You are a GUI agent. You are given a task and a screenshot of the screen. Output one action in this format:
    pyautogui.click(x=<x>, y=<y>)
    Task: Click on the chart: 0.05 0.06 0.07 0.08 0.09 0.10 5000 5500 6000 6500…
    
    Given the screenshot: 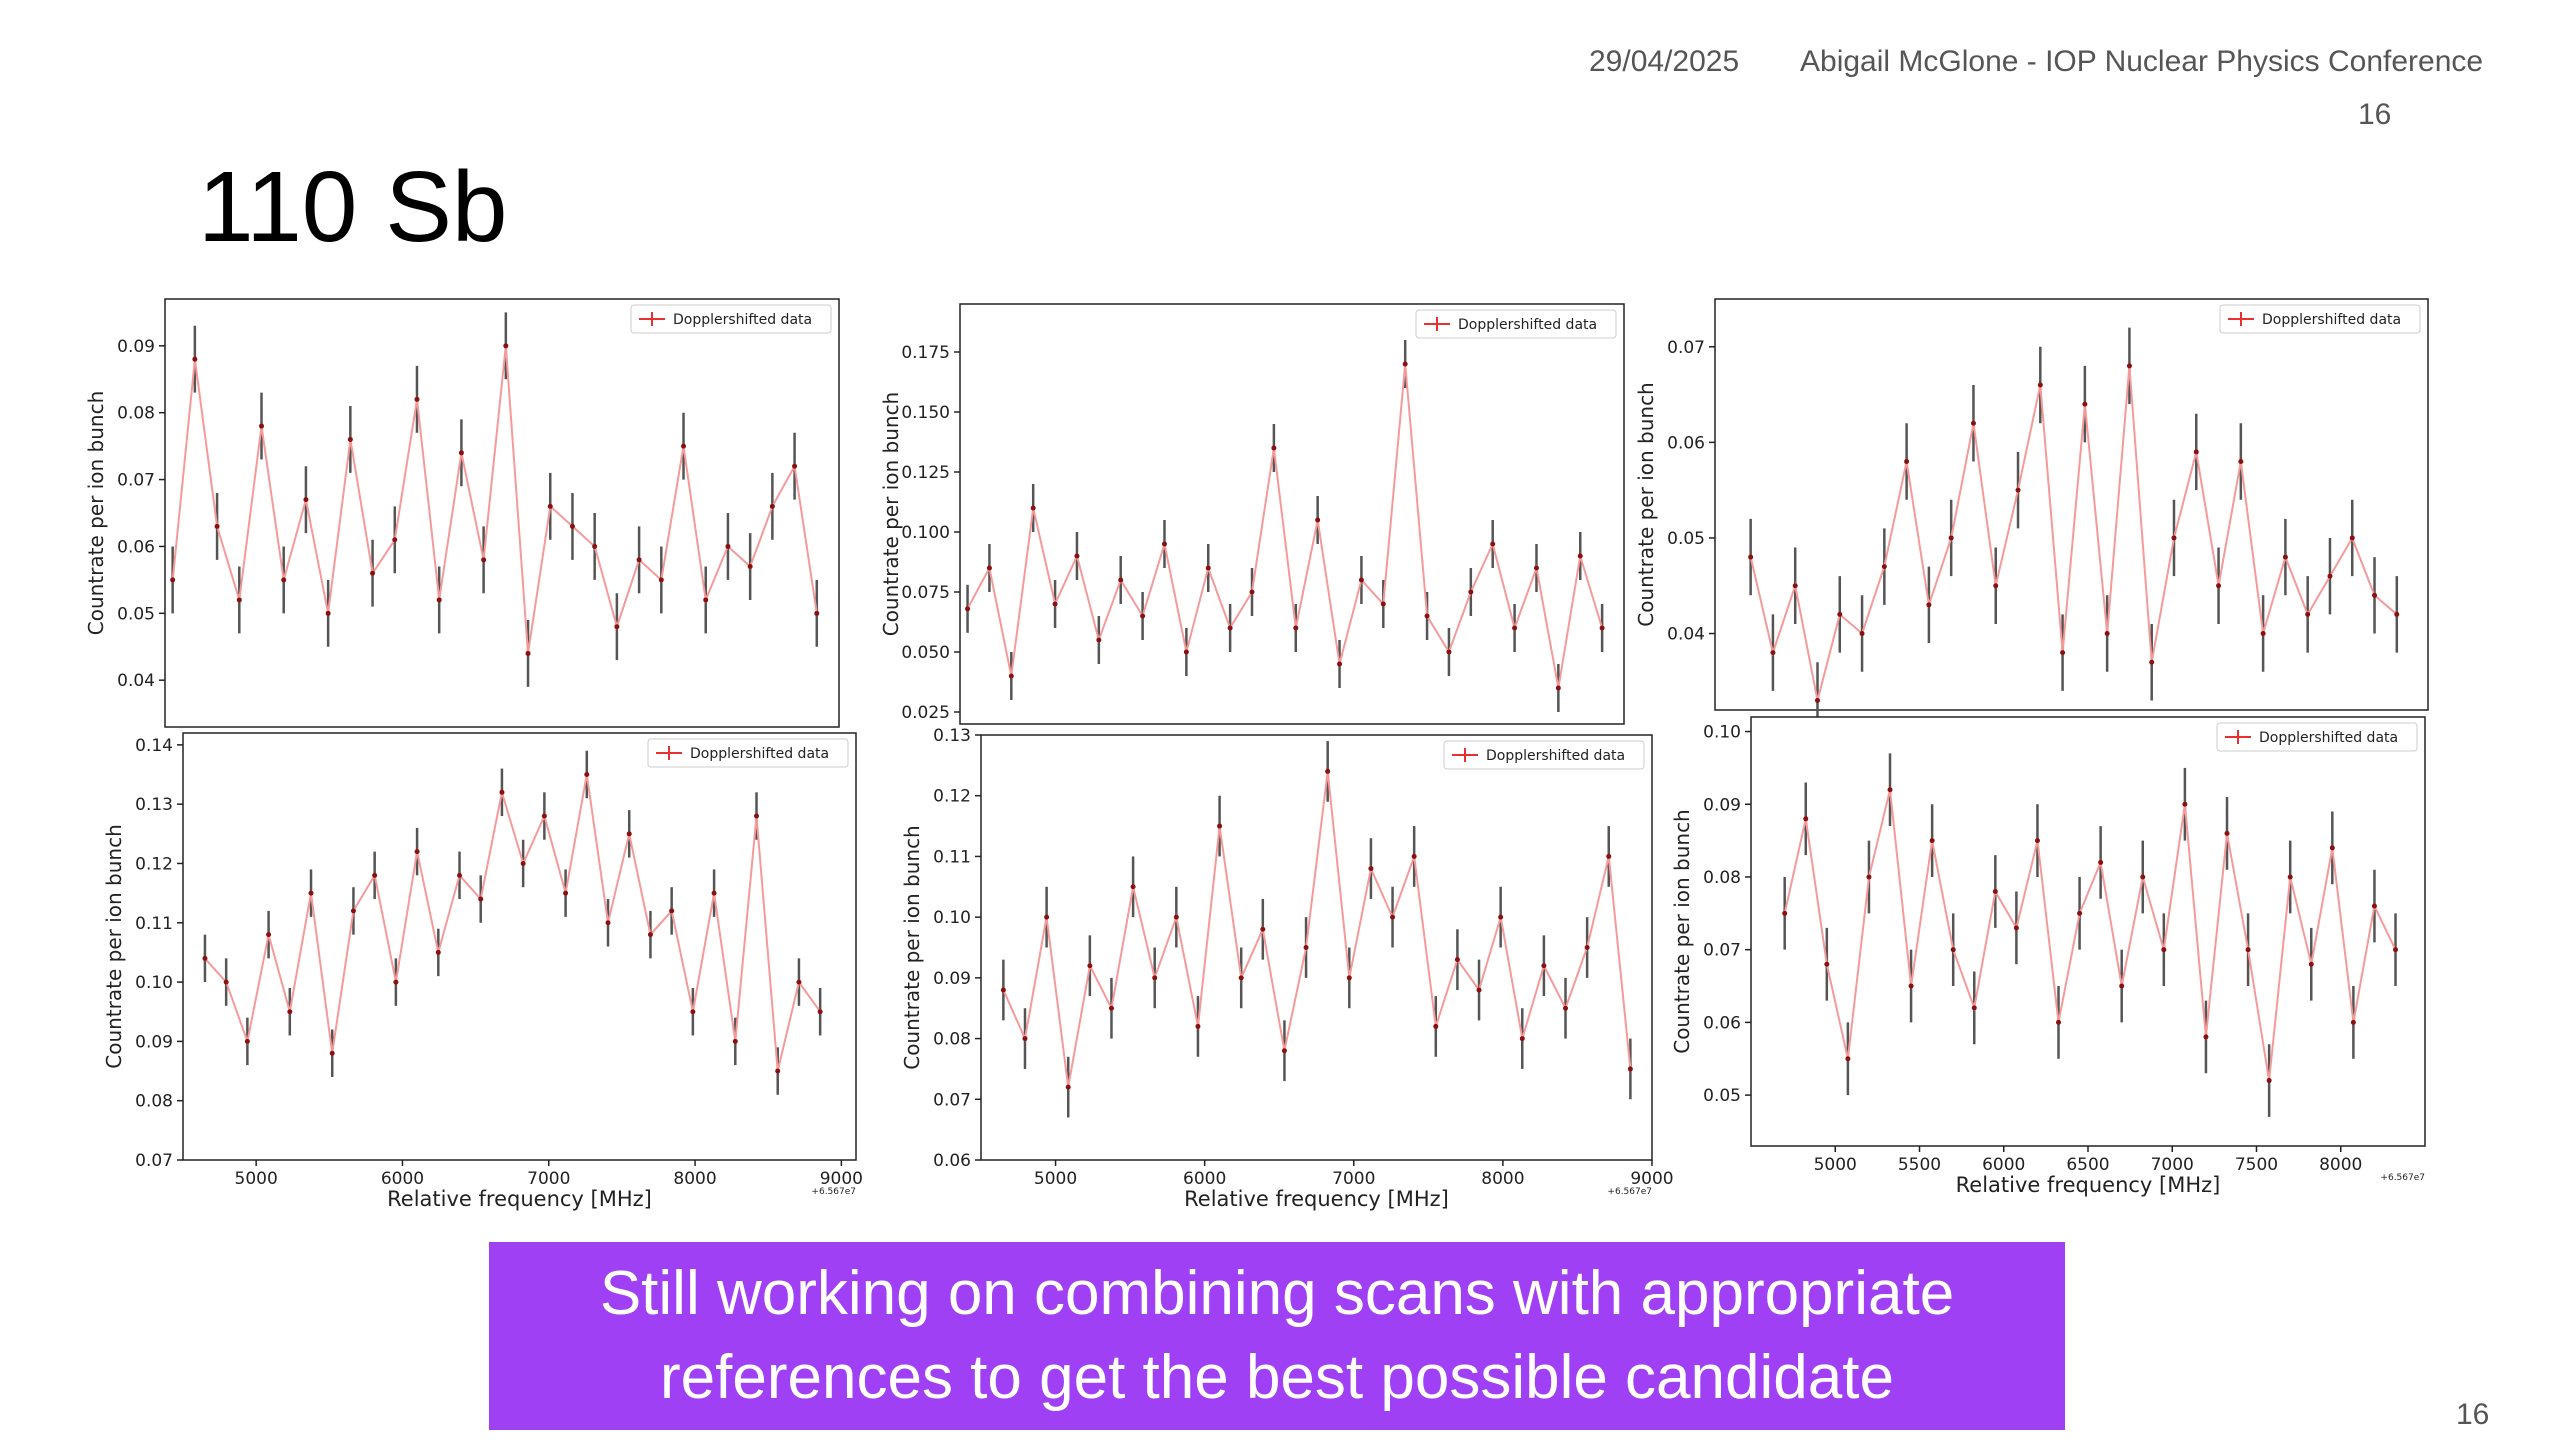 What is the action you would take?
    pyautogui.click(x=2048, y=956)
    